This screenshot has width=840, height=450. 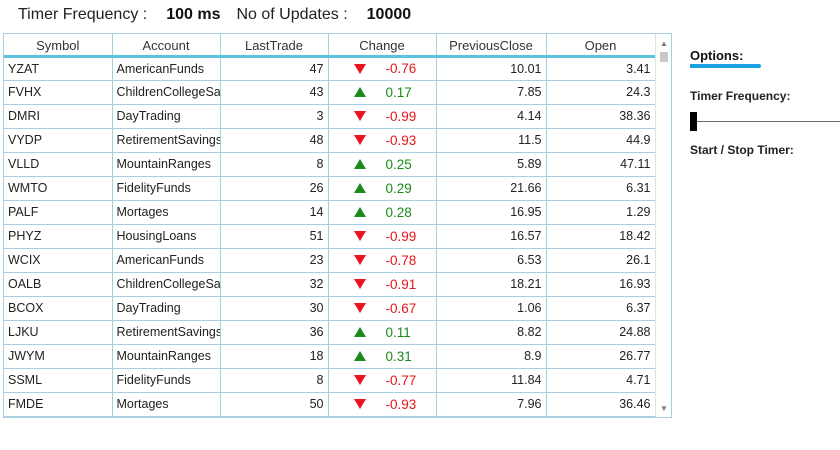 I want to click on timer-frequency-slider, so click(x=765, y=121).